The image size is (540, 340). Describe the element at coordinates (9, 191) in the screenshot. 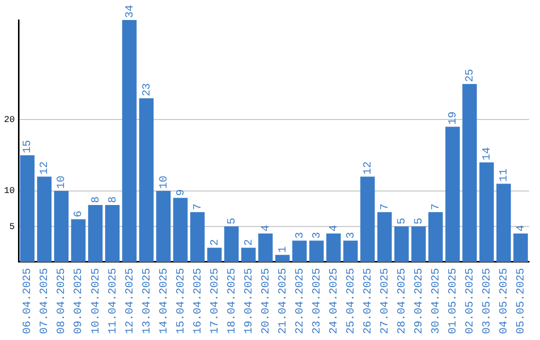

I see `y-tick-label: 10` at that location.